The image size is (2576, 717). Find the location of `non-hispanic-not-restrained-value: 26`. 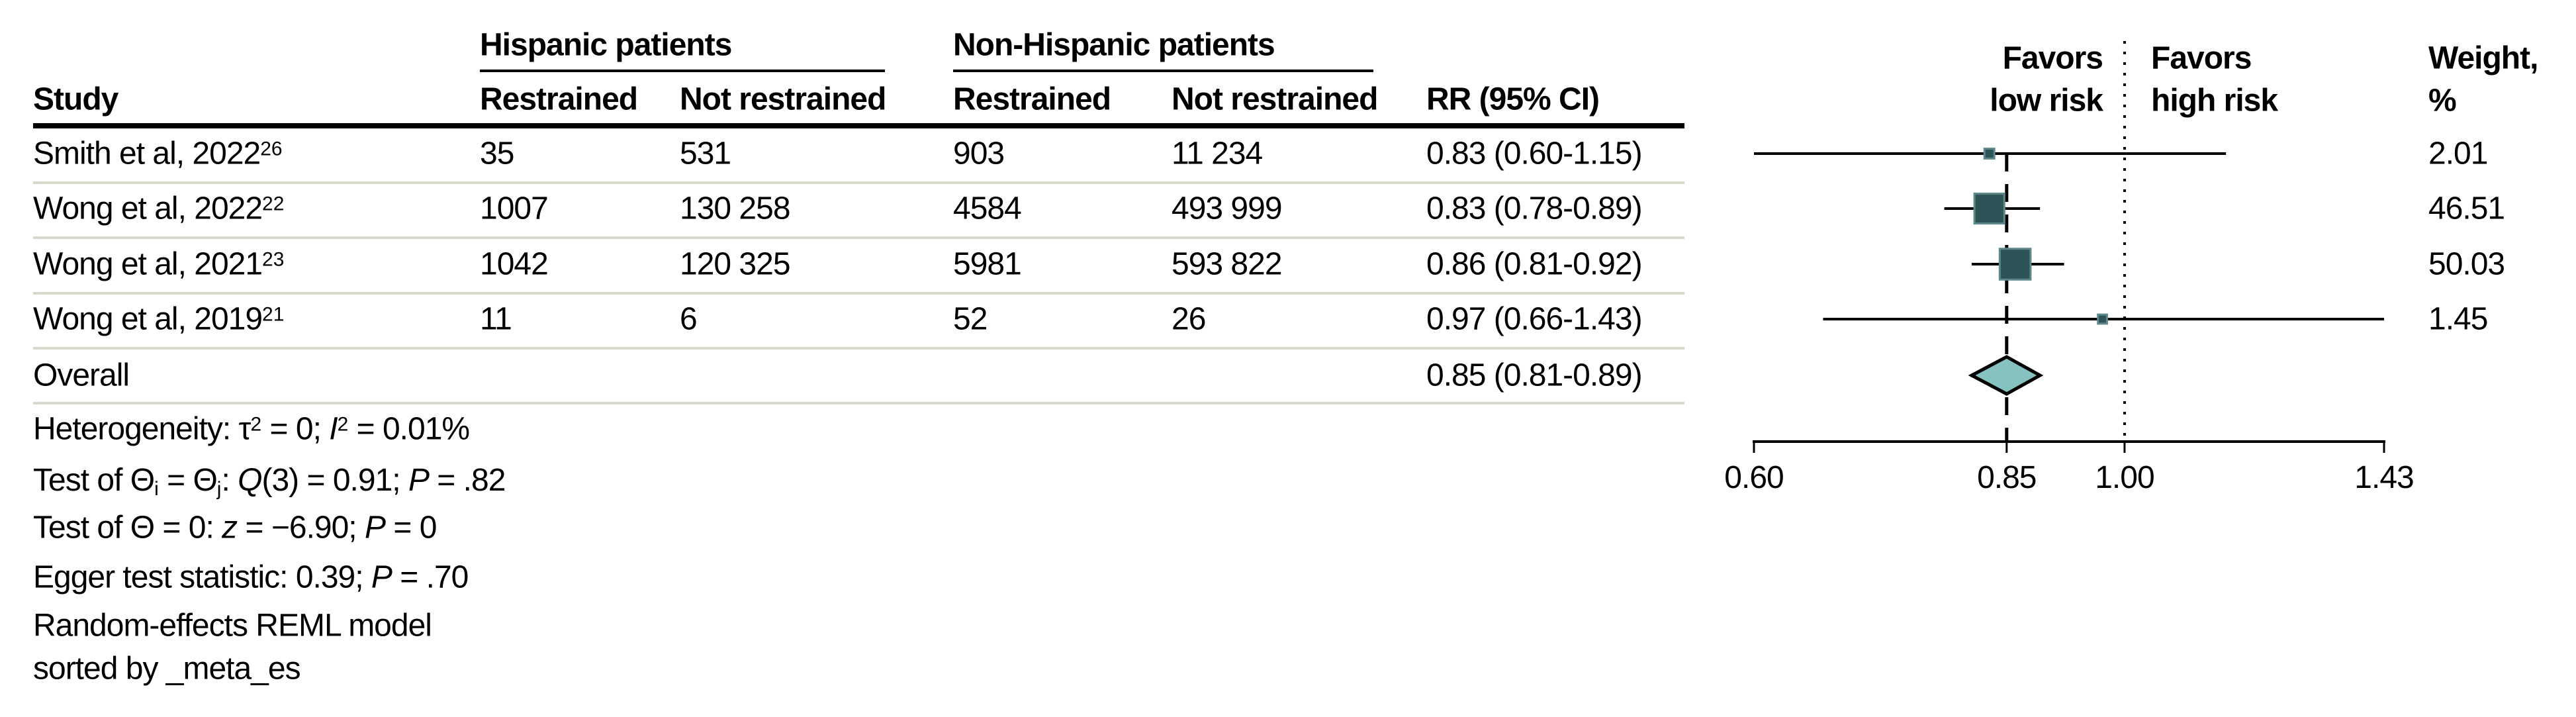

non-hispanic-not-restrained-value: 26 is located at coordinates (1189, 319).